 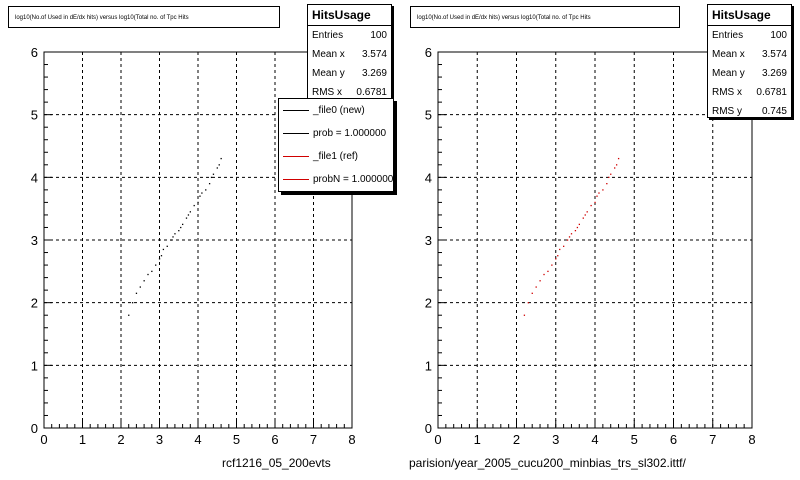 What do you see at coordinates (749, 111) in the screenshot?
I see `right-stats-row-rms-y: RMS y 0.745` at bounding box center [749, 111].